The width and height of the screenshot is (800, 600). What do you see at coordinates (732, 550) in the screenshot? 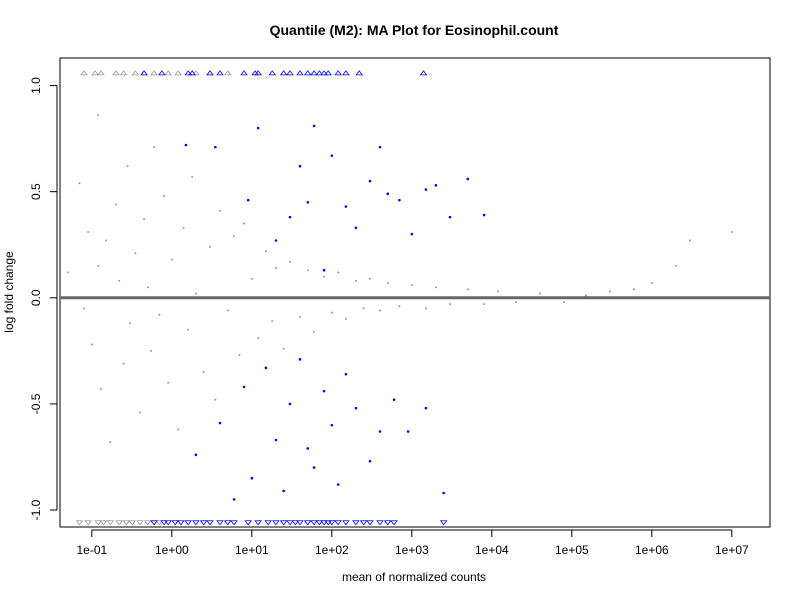
I see `x-tick-label: 1e+07` at bounding box center [732, 550].